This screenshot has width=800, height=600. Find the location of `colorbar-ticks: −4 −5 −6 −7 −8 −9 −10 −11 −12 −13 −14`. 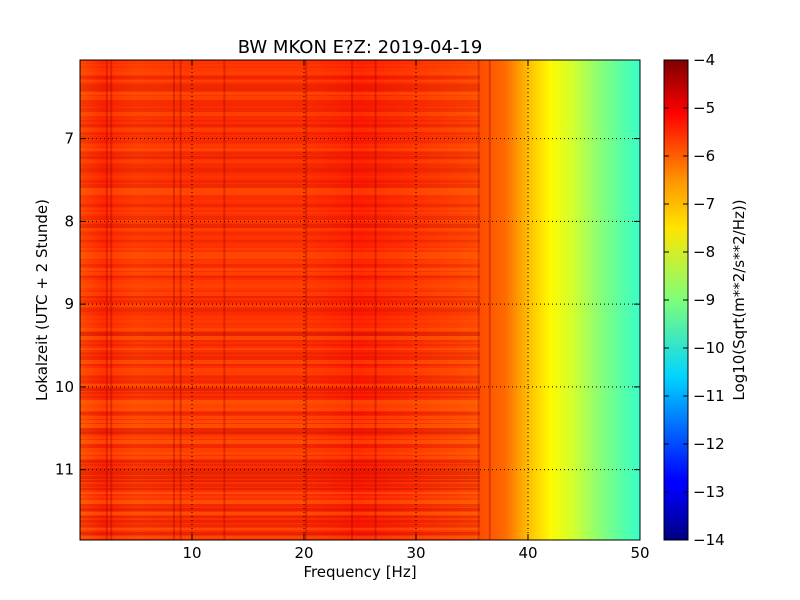

colorbar-ticks: −4 −5 −6 −7 −8 −9 −10 −11 −12 −13 −14 is located at coordinates (694, 300).